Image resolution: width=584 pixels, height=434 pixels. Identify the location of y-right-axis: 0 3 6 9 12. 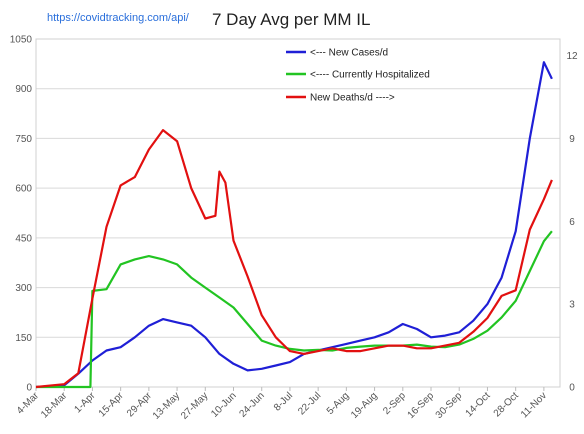
(572, 222).